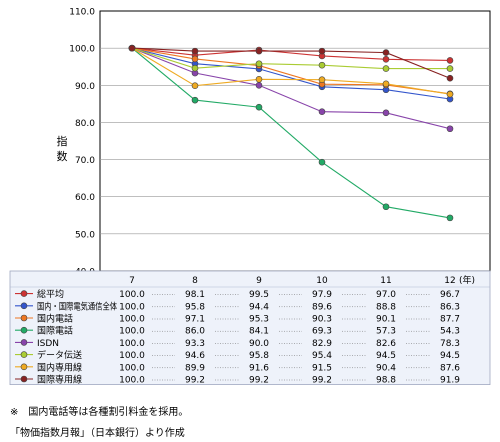  I want to click on y-tick-label: 100.0, so click(82, 50).